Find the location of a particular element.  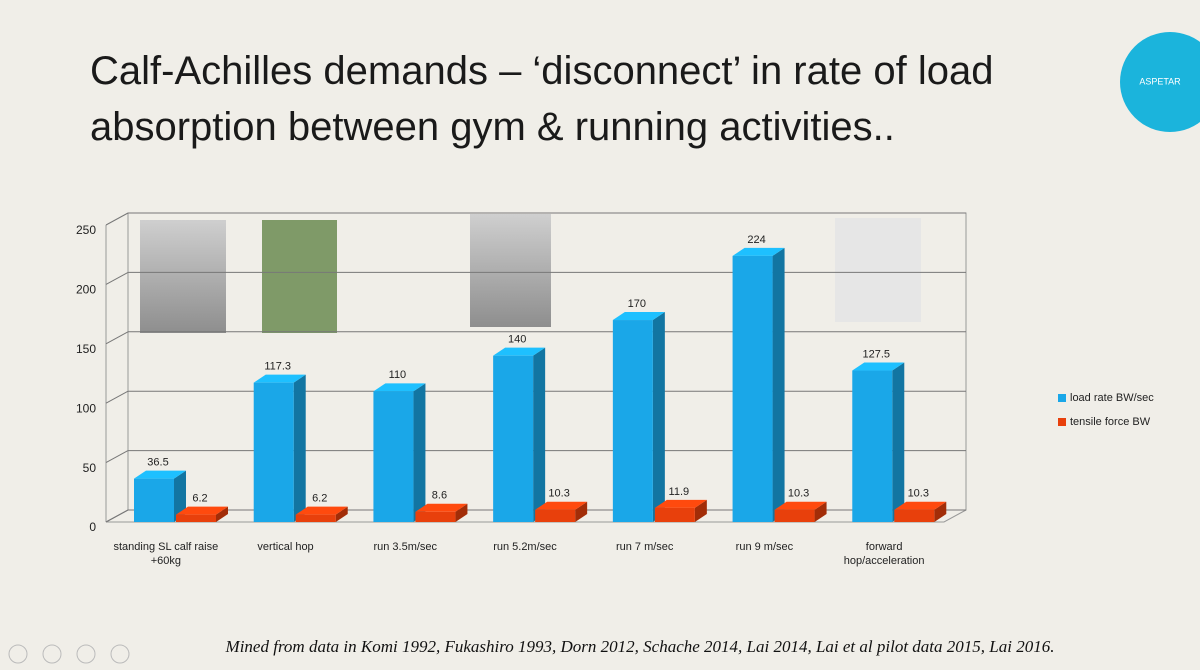

x-tick-label: run 9 m/sec is located at coordinates (764, 547).